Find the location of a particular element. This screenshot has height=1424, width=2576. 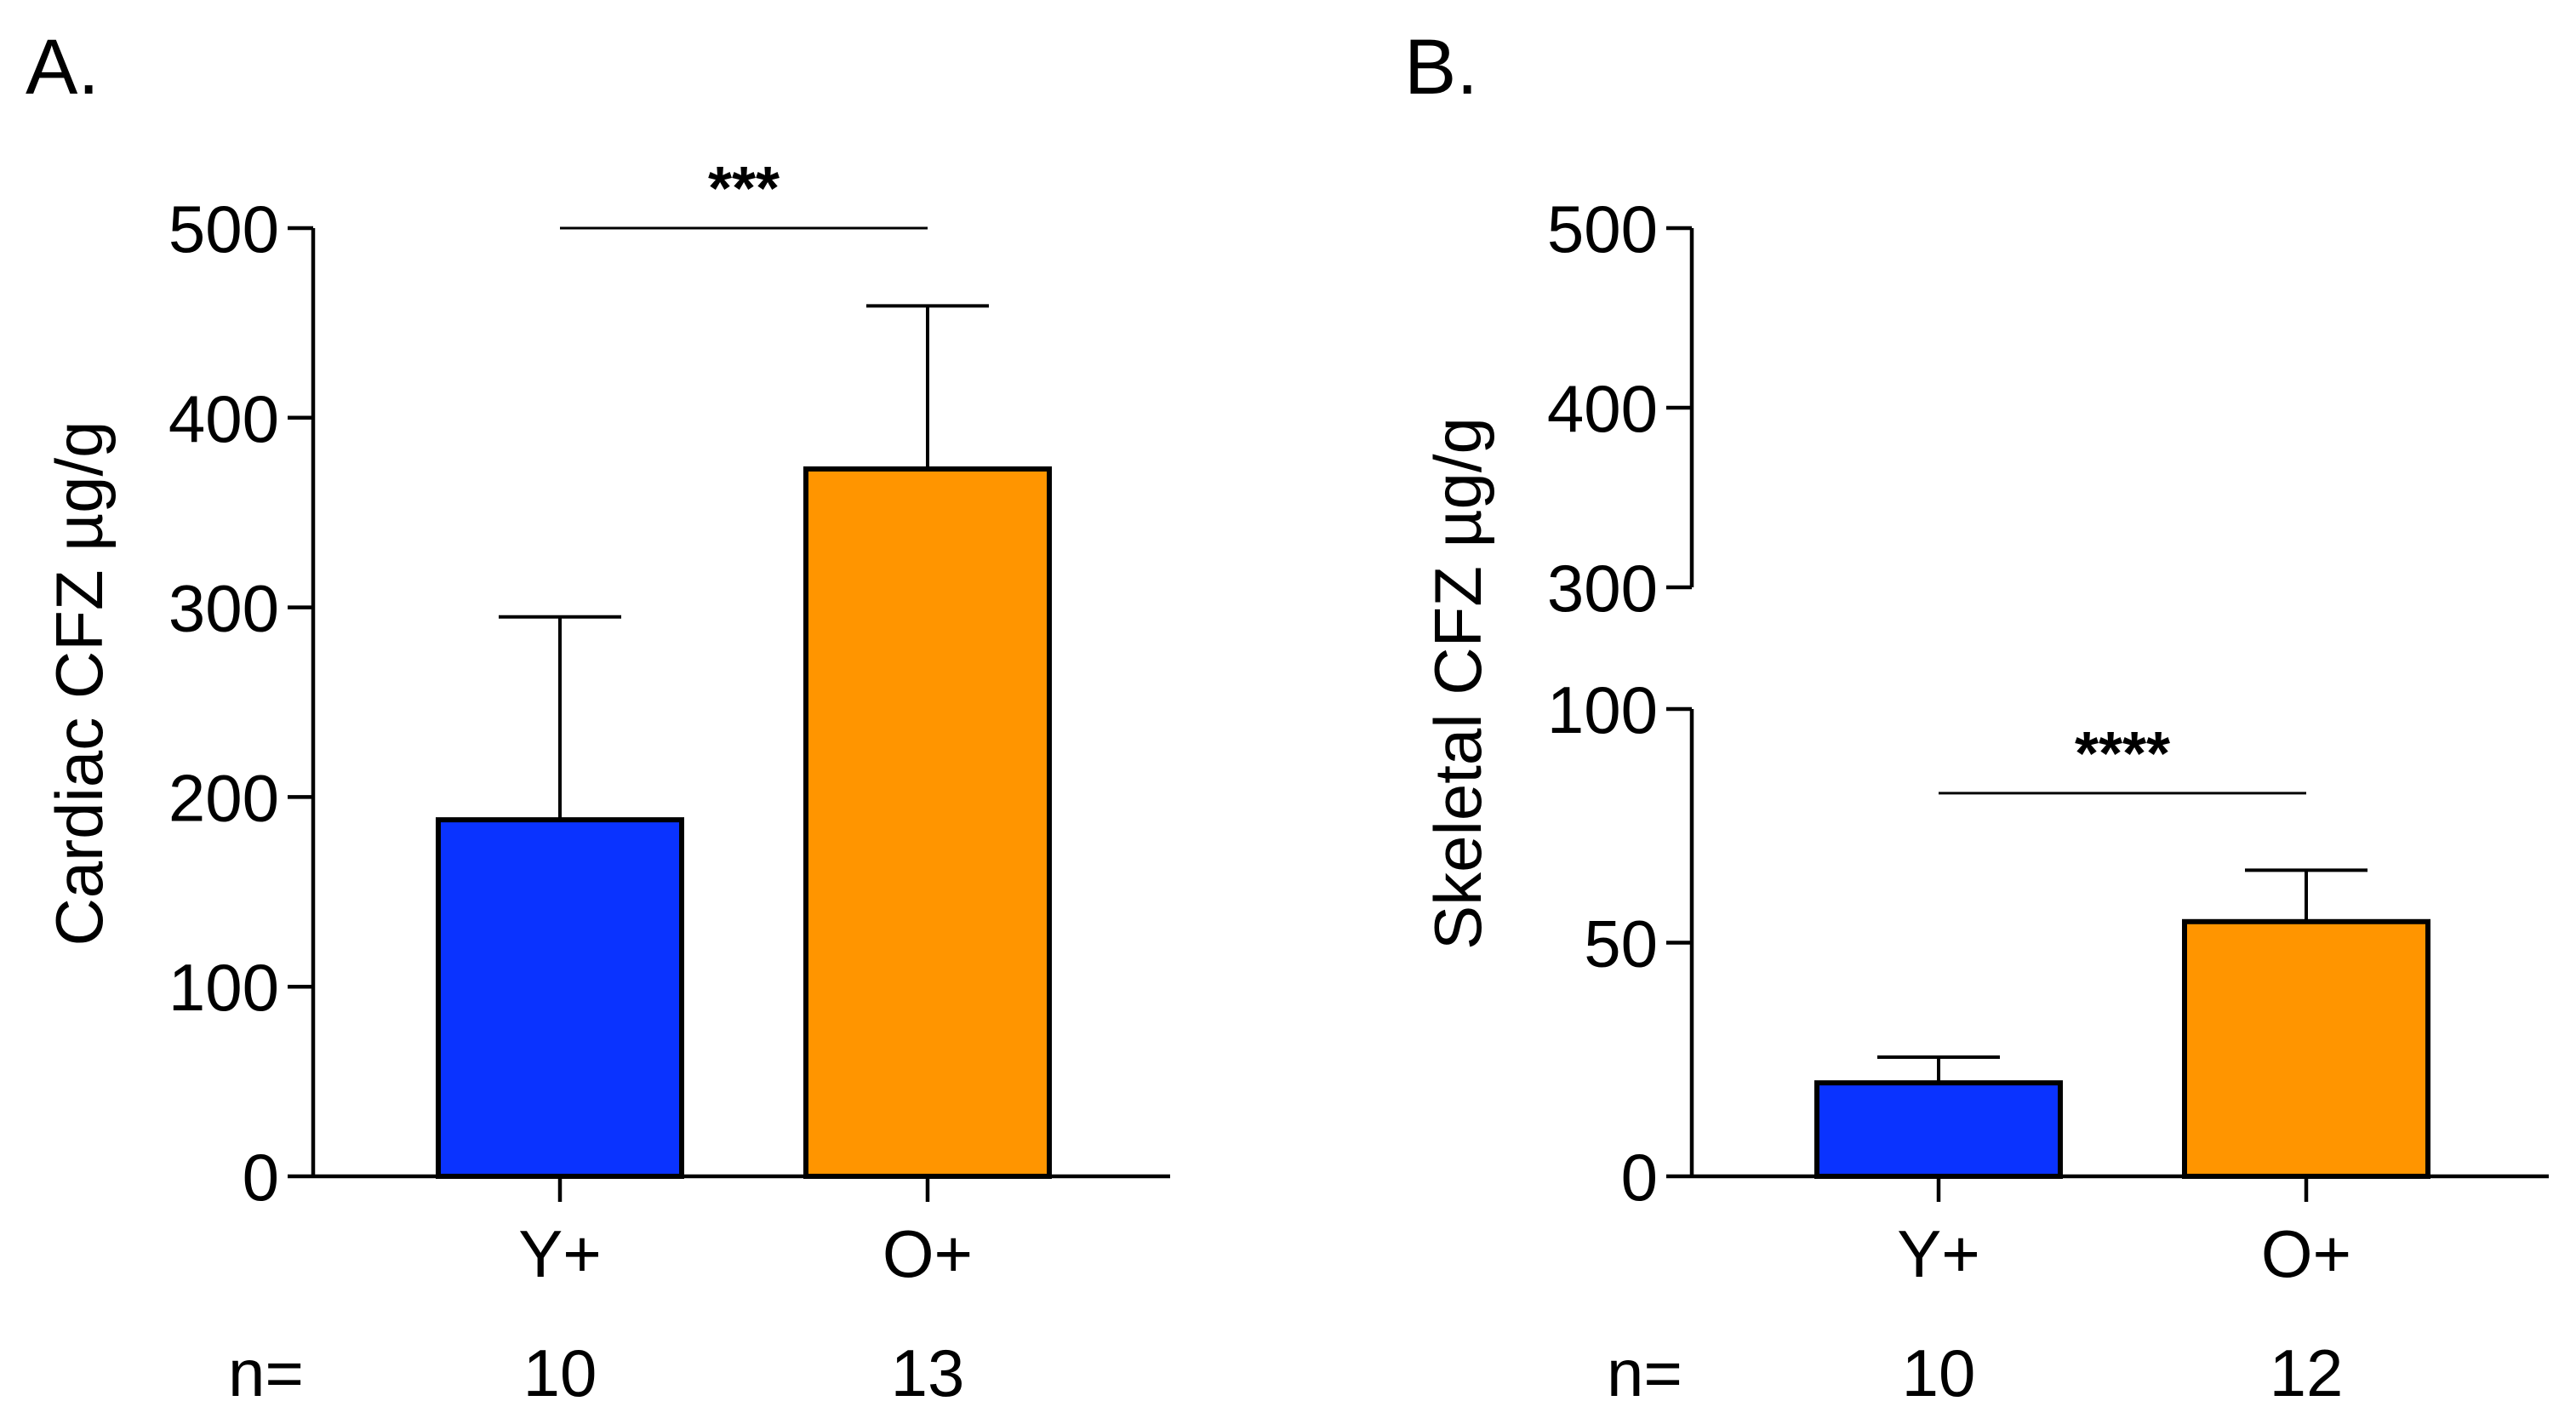

category-labels-b: Y+ O+ is located at coordinates (2124, 1253).